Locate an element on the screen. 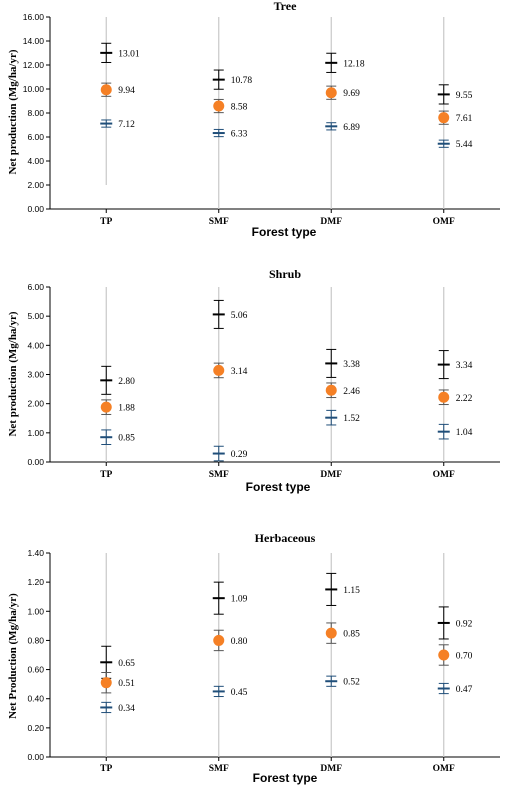 The height and width of the screenshot is (790, 526). mean-estimate-data-label: 0.51 is located at coordinates (126, 684).